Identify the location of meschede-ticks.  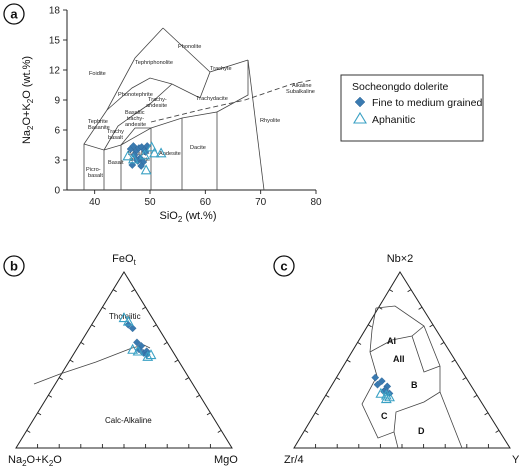
(402, 368).